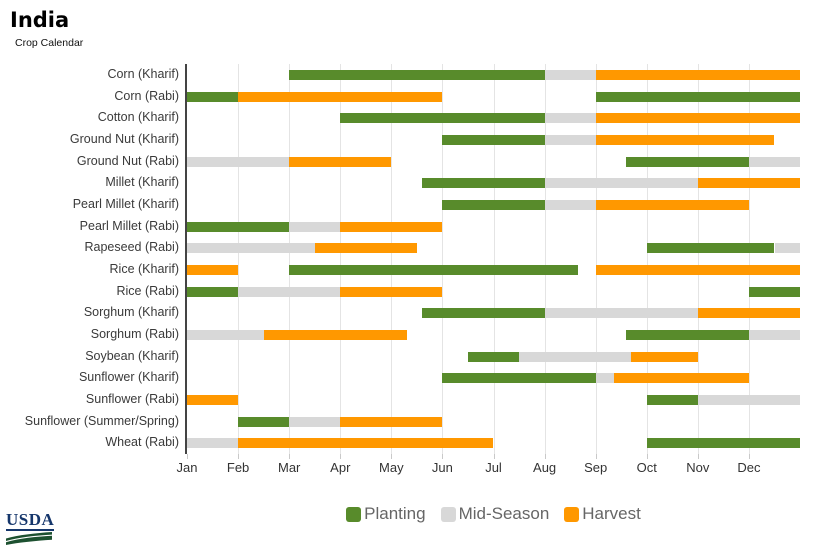 This screenshot has height=545, width=829. I want to click on legend-item-harvest: Harvest, so click(602, 514).